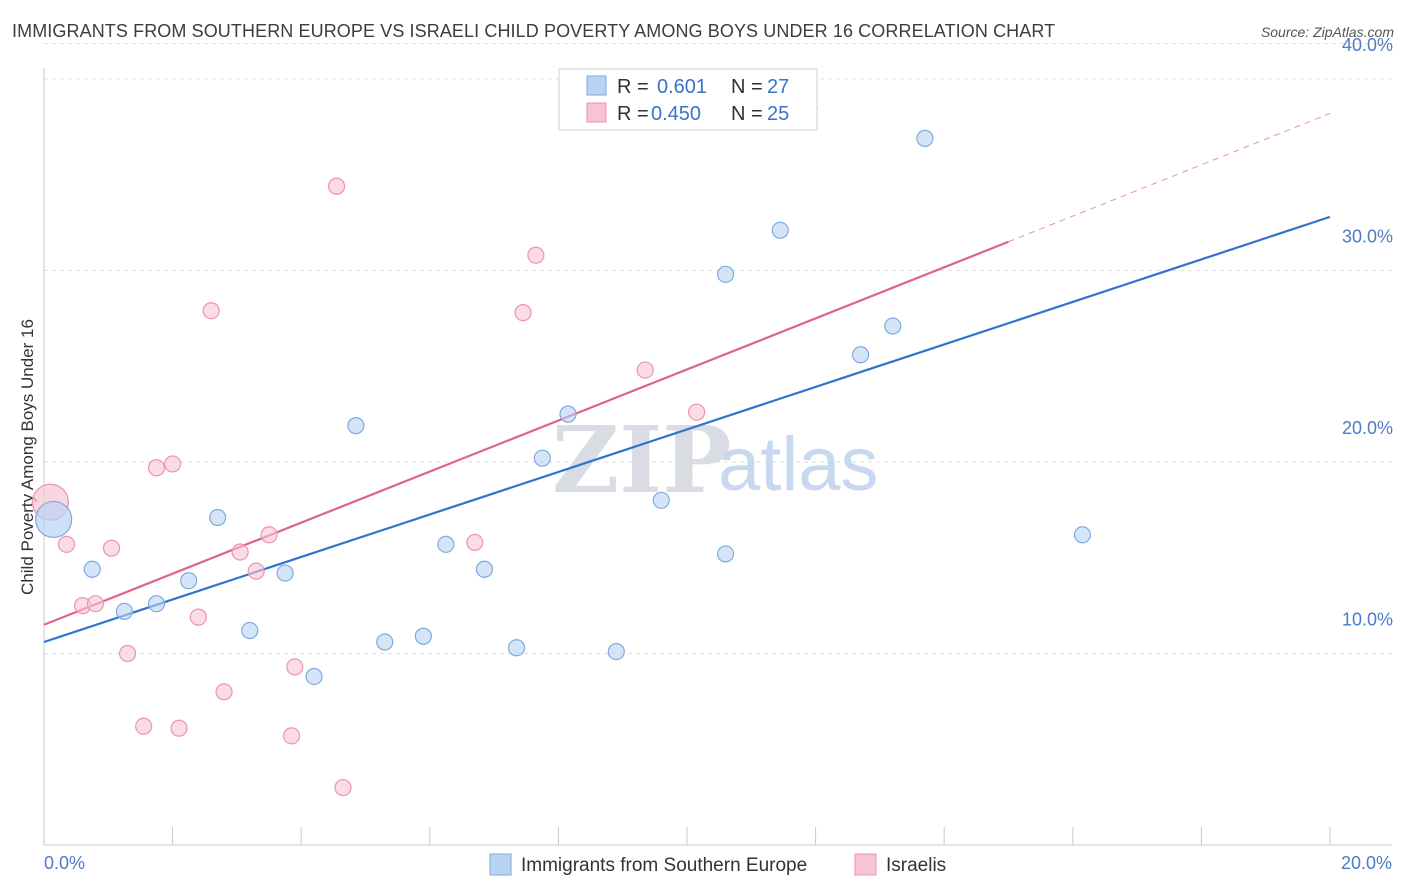 The image size is (1406, 892). Describe the element at coordinates (596, 85) in the screenshot. I see `legend-swatch-blue` at that location.